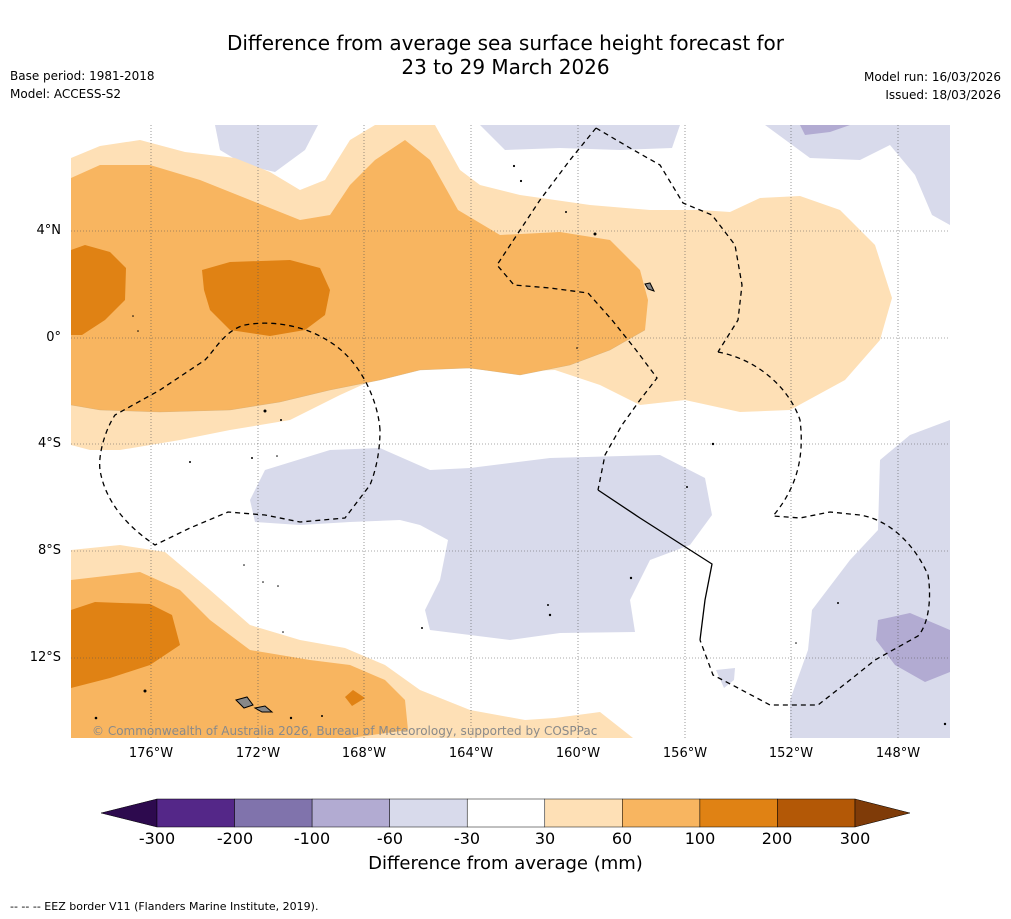 The image size is (1011, 919). Describe the element at coordinates (825, 130) in the screenshot. I see `anomaly-neg-ne-darker` at that location.